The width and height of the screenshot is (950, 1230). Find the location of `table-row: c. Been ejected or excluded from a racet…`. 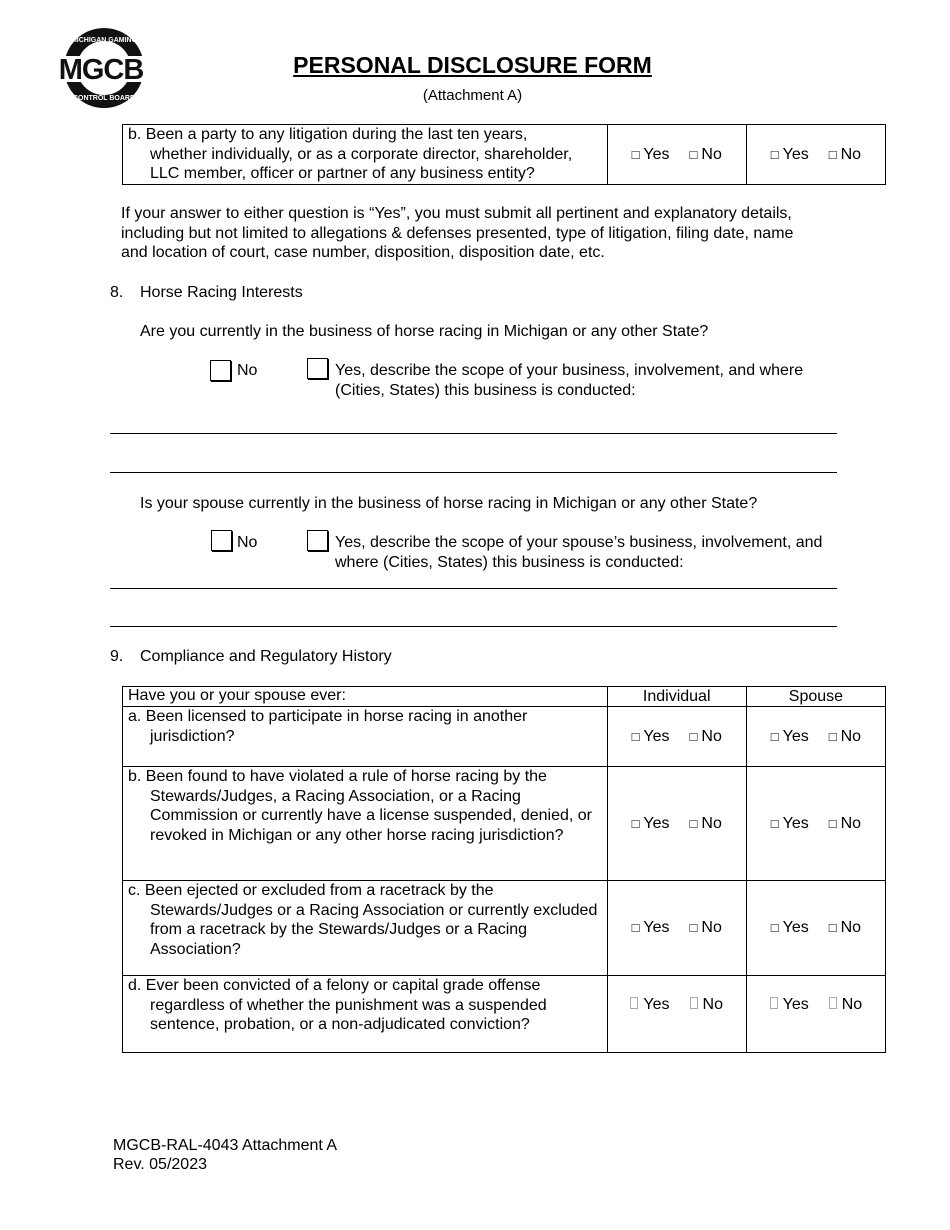

table-row: c. Been ejected or excluded from a racet… is located at coordinates (504, 928).